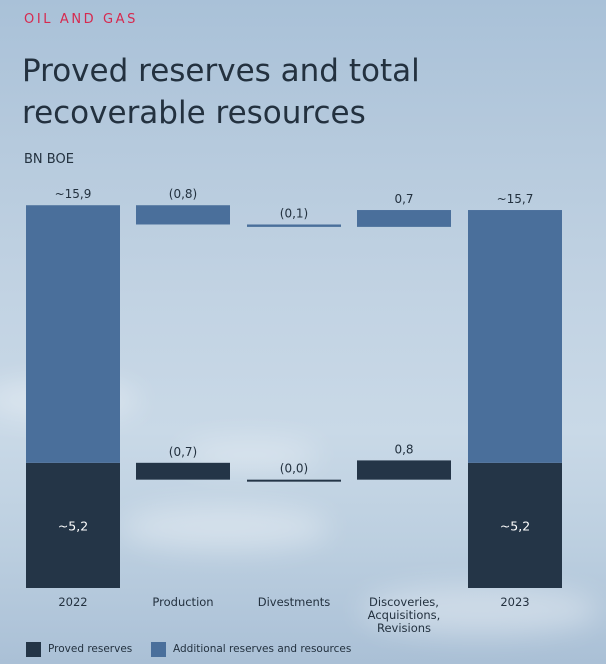 Image resolution: width=606 pixels, height=664 pixels. I want to click on unit-label: BN BOE, so click(49, 159).